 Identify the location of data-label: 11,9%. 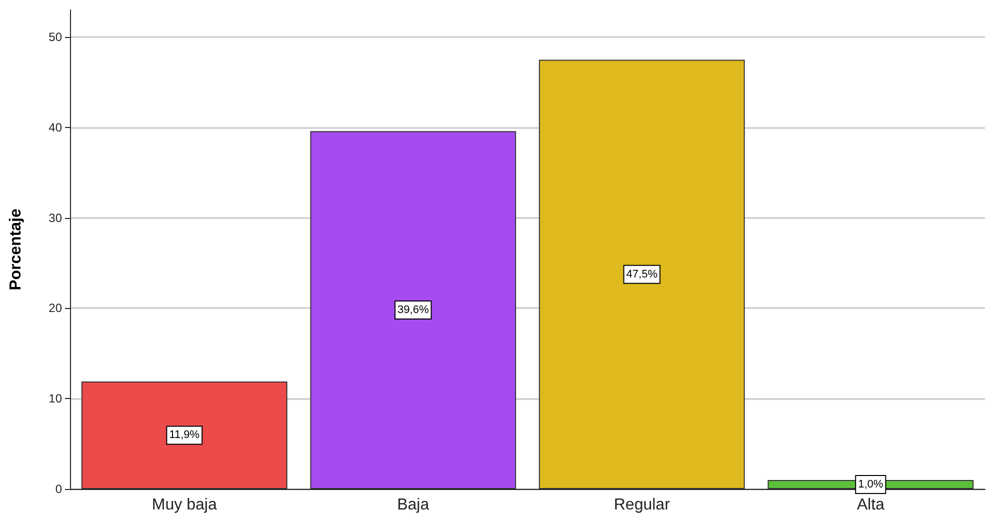
(184, 435).